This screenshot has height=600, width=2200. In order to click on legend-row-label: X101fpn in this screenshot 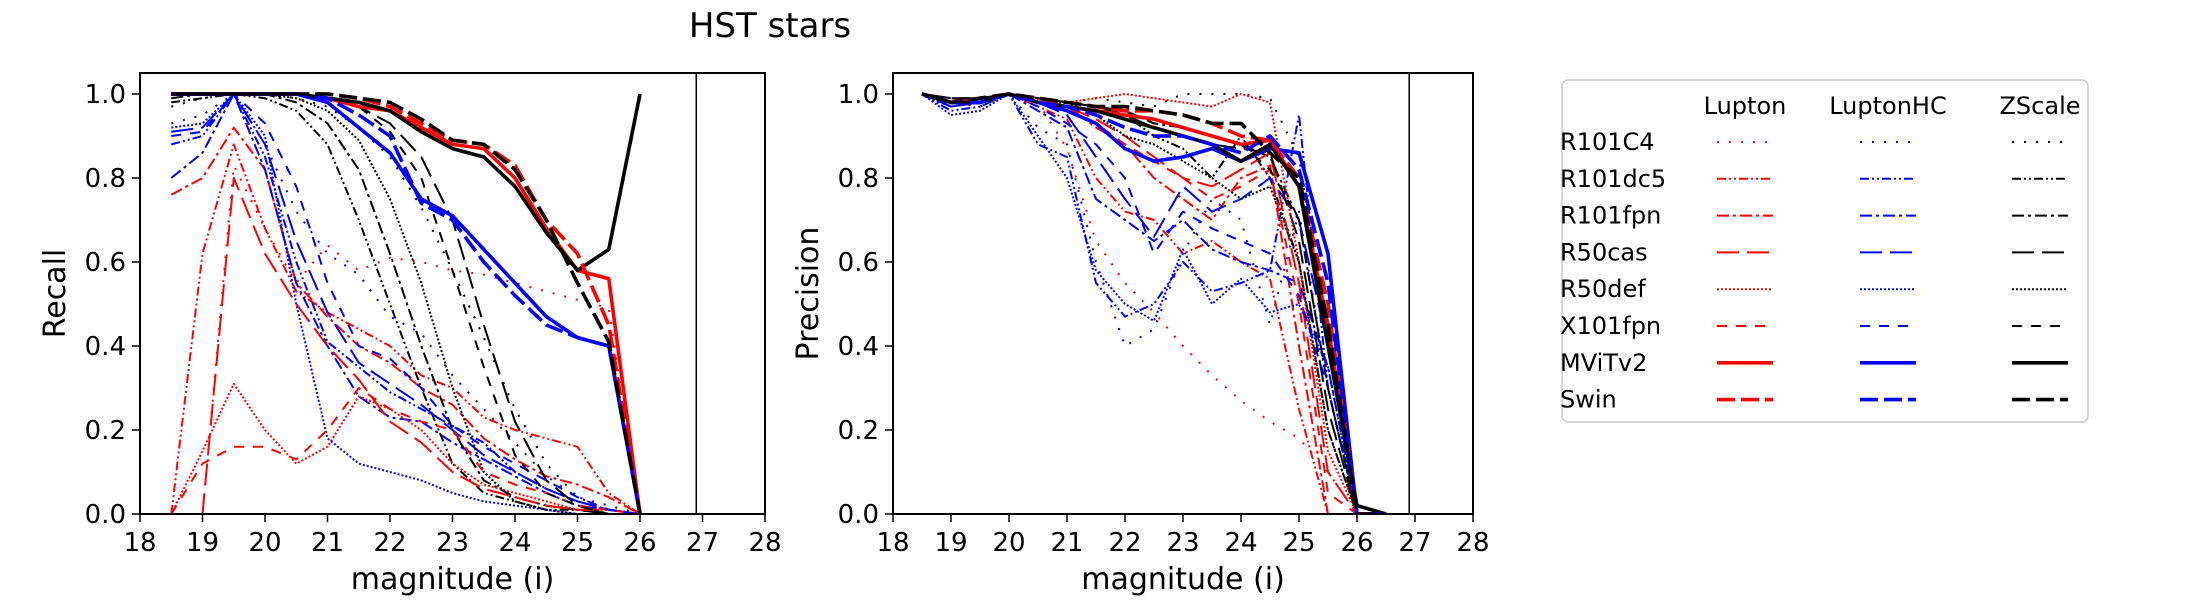, I will do `click(1610, 326)`.